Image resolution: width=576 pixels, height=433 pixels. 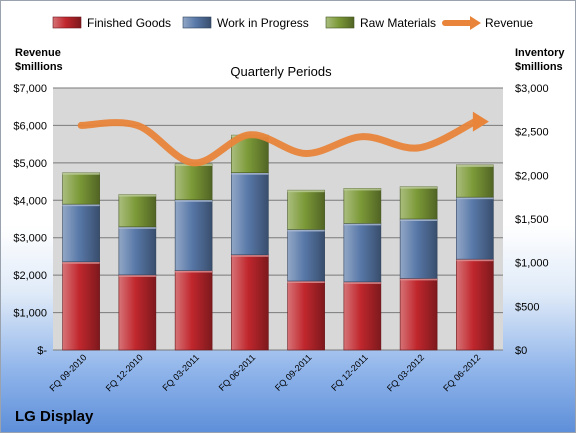 I want to click on revenue-line, so click(x=278, y=142).